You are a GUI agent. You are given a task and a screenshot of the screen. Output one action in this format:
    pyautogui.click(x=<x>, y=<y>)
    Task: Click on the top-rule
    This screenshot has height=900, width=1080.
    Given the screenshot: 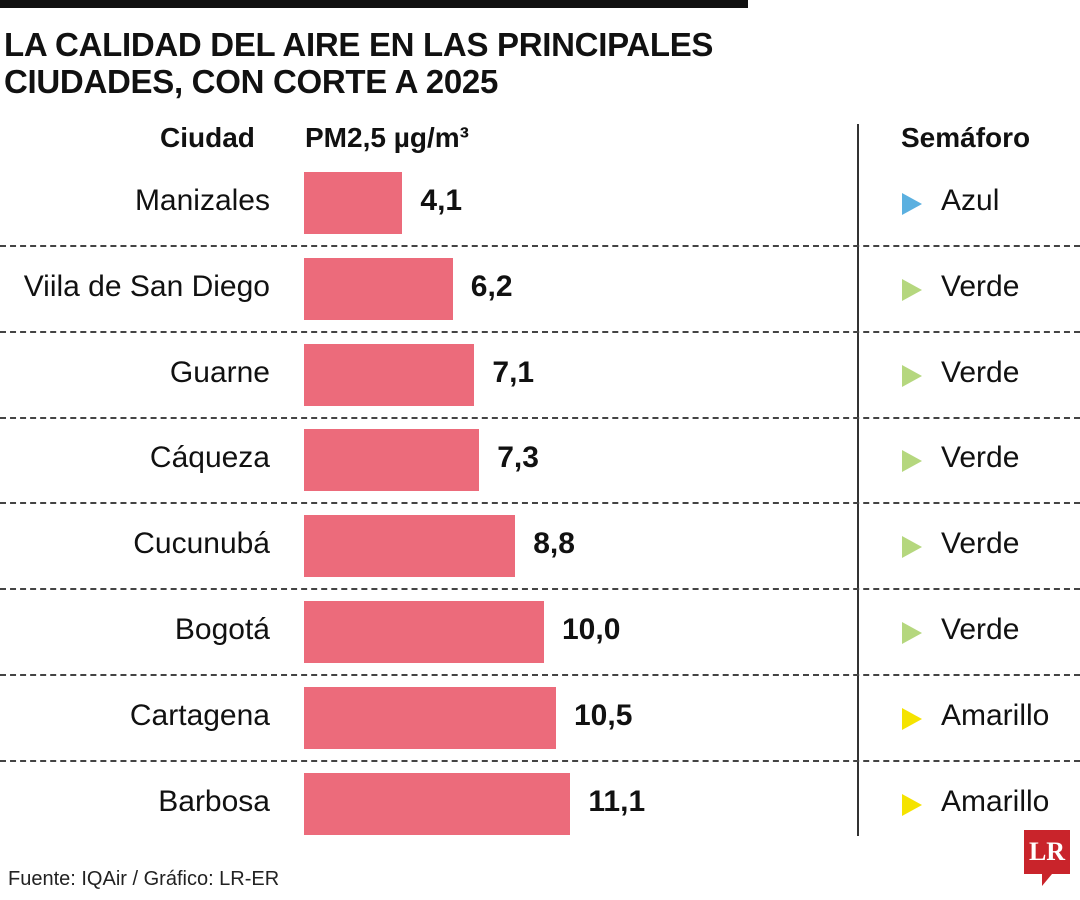 What is the action you would take?
    pyautogui.click(x=374, y=4)
    